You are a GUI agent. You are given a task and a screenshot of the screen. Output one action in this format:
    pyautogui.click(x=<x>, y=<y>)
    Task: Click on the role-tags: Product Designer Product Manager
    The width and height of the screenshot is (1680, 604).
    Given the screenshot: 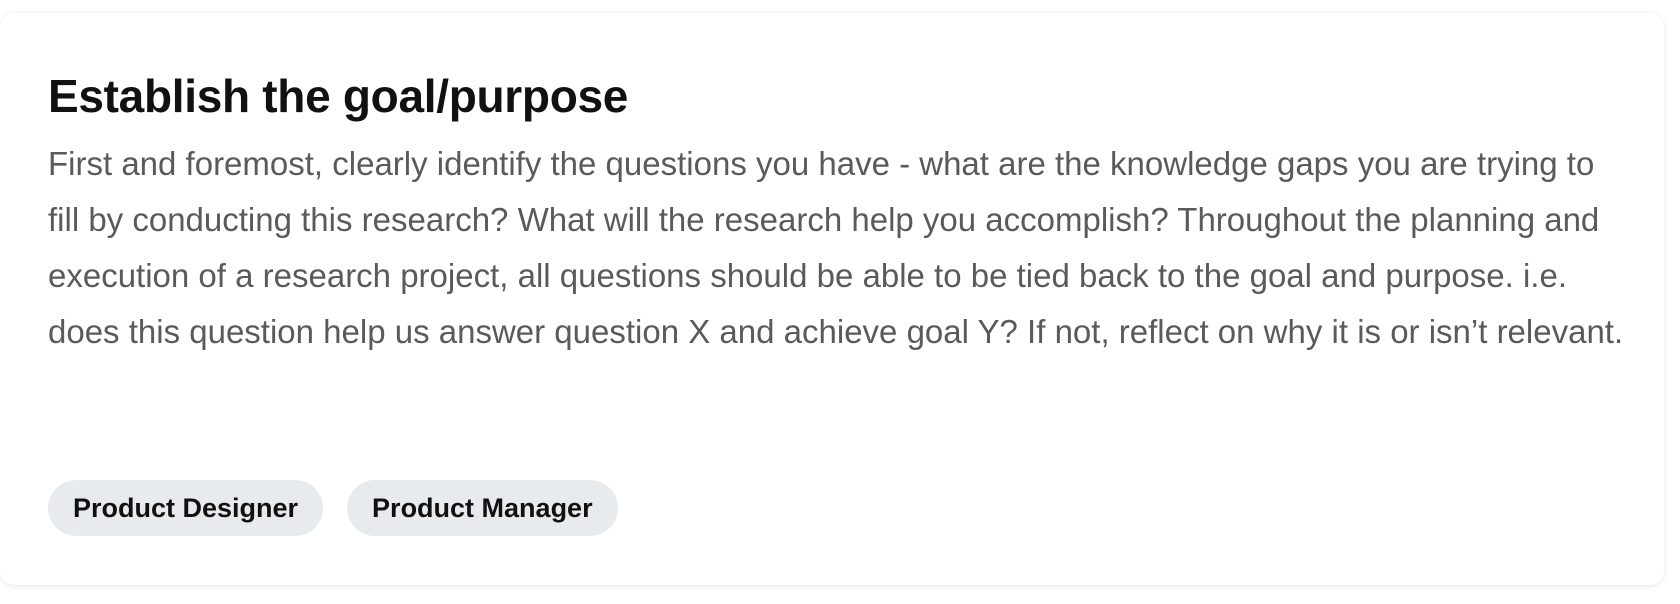 What is the action you would take?
    pyautogui.click(x=333, y=508)
    